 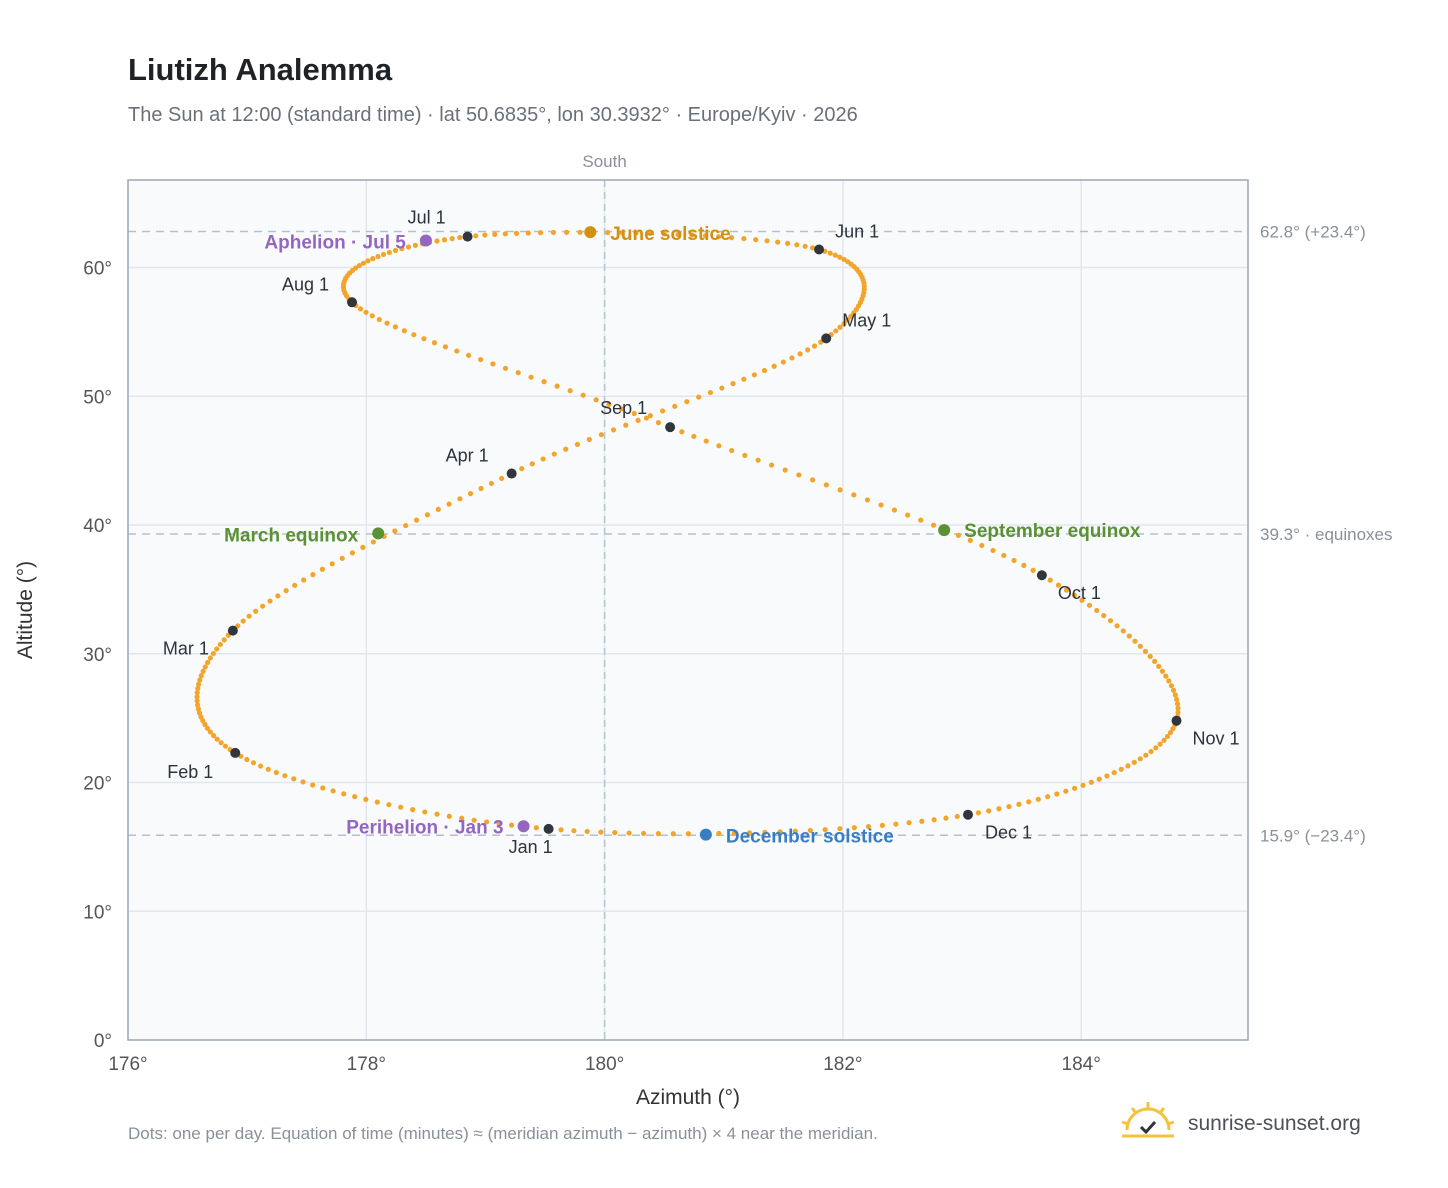 What do you see at coordinates (866, 320) in the screenshot?
I see `month-marker-label: May 1` at bounding box center [866, 320].